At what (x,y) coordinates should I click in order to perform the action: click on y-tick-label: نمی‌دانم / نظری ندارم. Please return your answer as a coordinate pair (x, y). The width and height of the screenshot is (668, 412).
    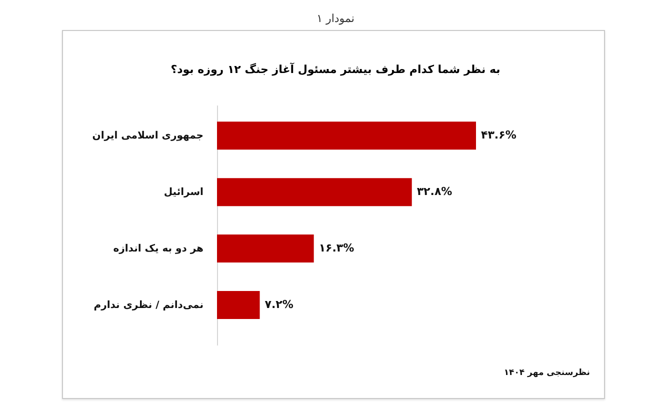
    Looking at the image, I should click on (149, 305).